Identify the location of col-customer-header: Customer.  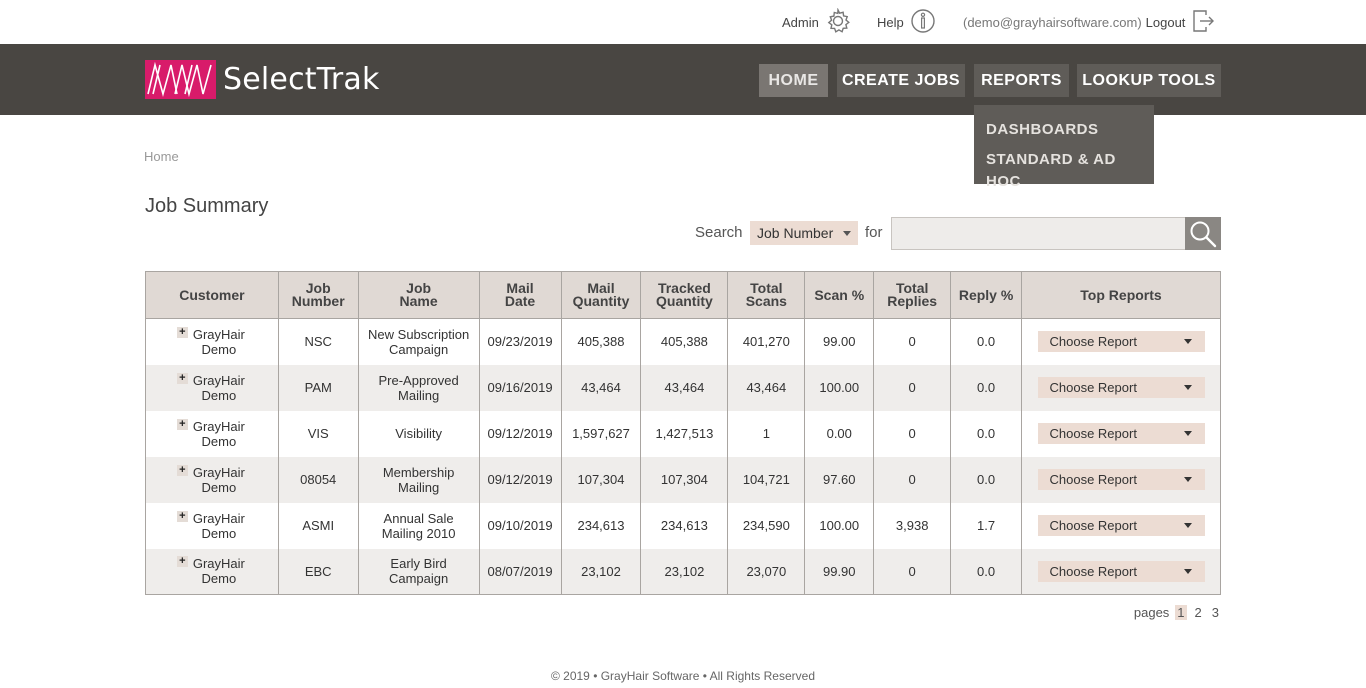
(212, 295).